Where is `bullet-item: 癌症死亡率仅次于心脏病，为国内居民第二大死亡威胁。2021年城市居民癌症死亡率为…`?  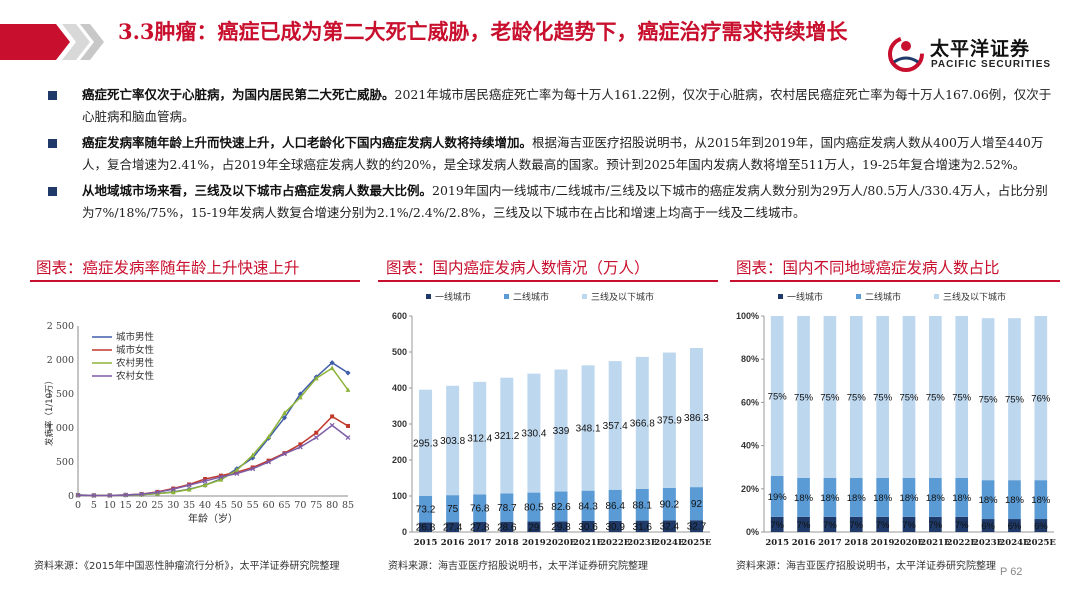
bullet-item: 癌症死亡率仅次于心脏病，为国内居民第二大死亡威胁。2021年城市居民癌症死亡率为… is located at coordinates (549, 106).